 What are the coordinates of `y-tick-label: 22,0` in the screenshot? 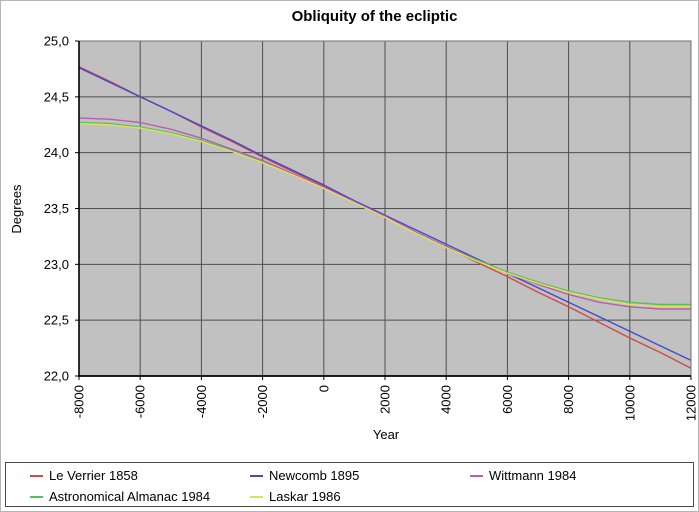 It's located at (56, 376).